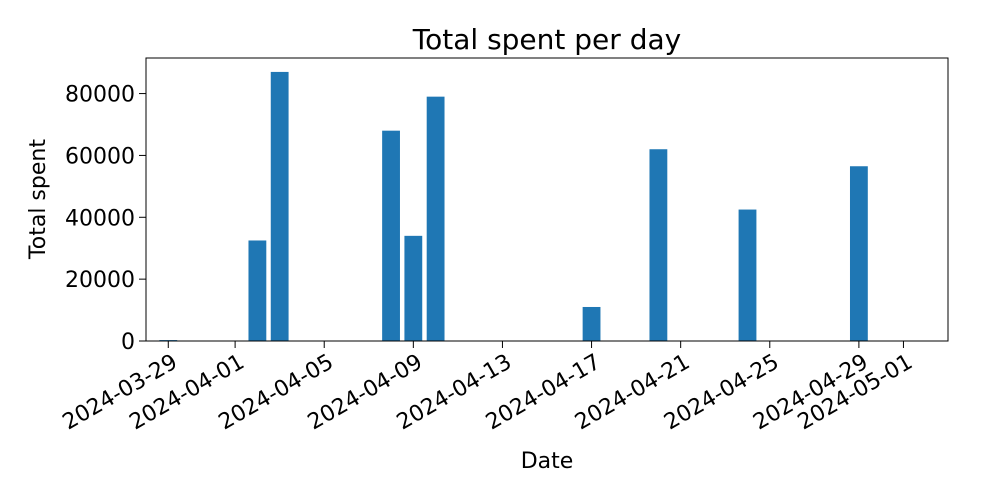  What do you see at coordinates (547, 461) in the screenshot?
I see `x-axis-label: Date` at bounding box center [547, 461].